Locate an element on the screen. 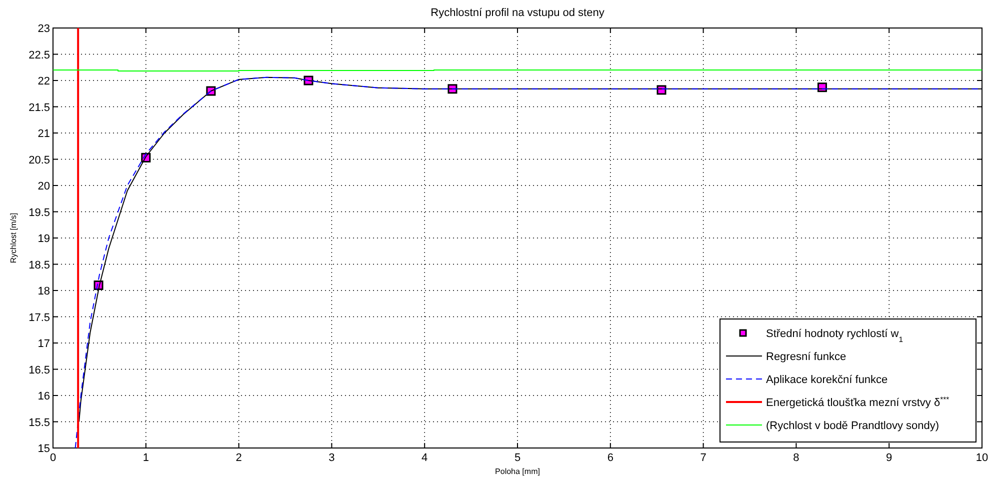  y-tick-label: 23 is located at coordinates (44, 29).